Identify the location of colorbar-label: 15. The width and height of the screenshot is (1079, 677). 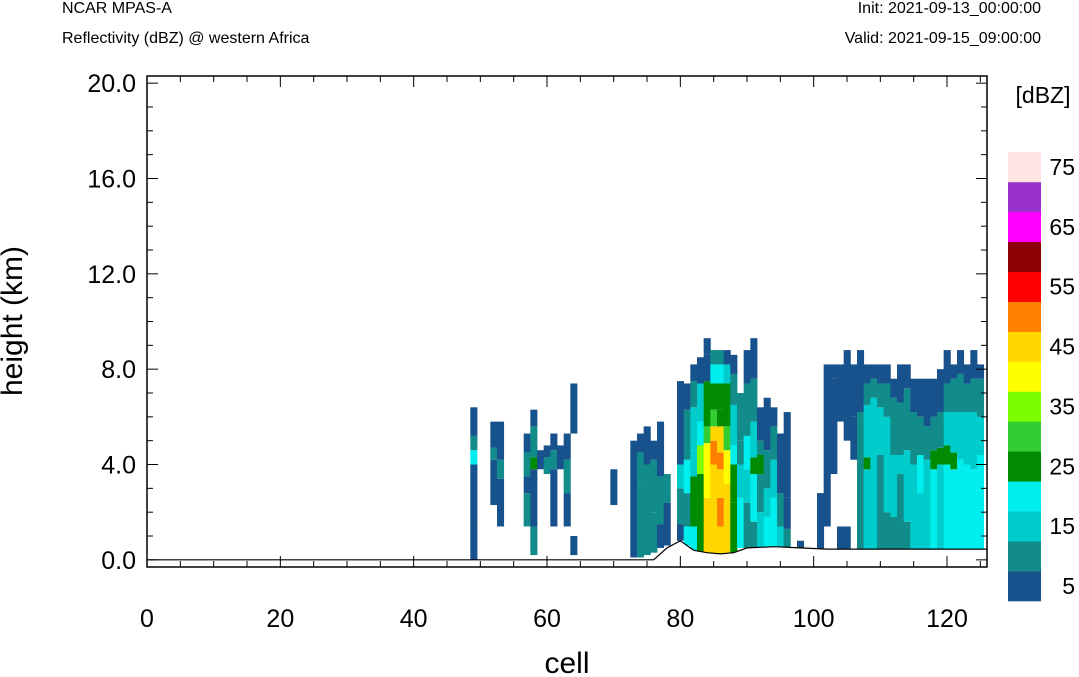
(1062, 526).